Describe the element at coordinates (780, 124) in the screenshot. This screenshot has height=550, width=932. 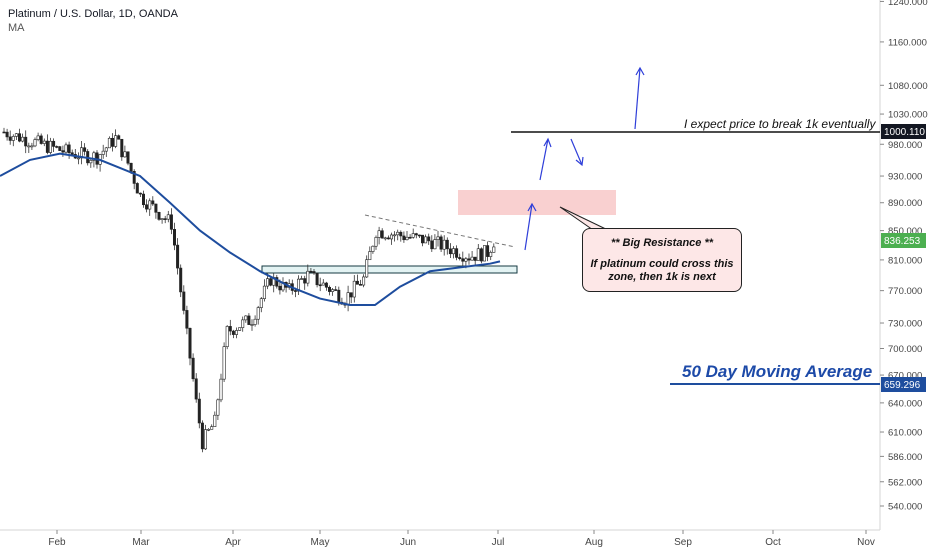
I see `target-annotation: I expect price to break 1k eventually` at that location.